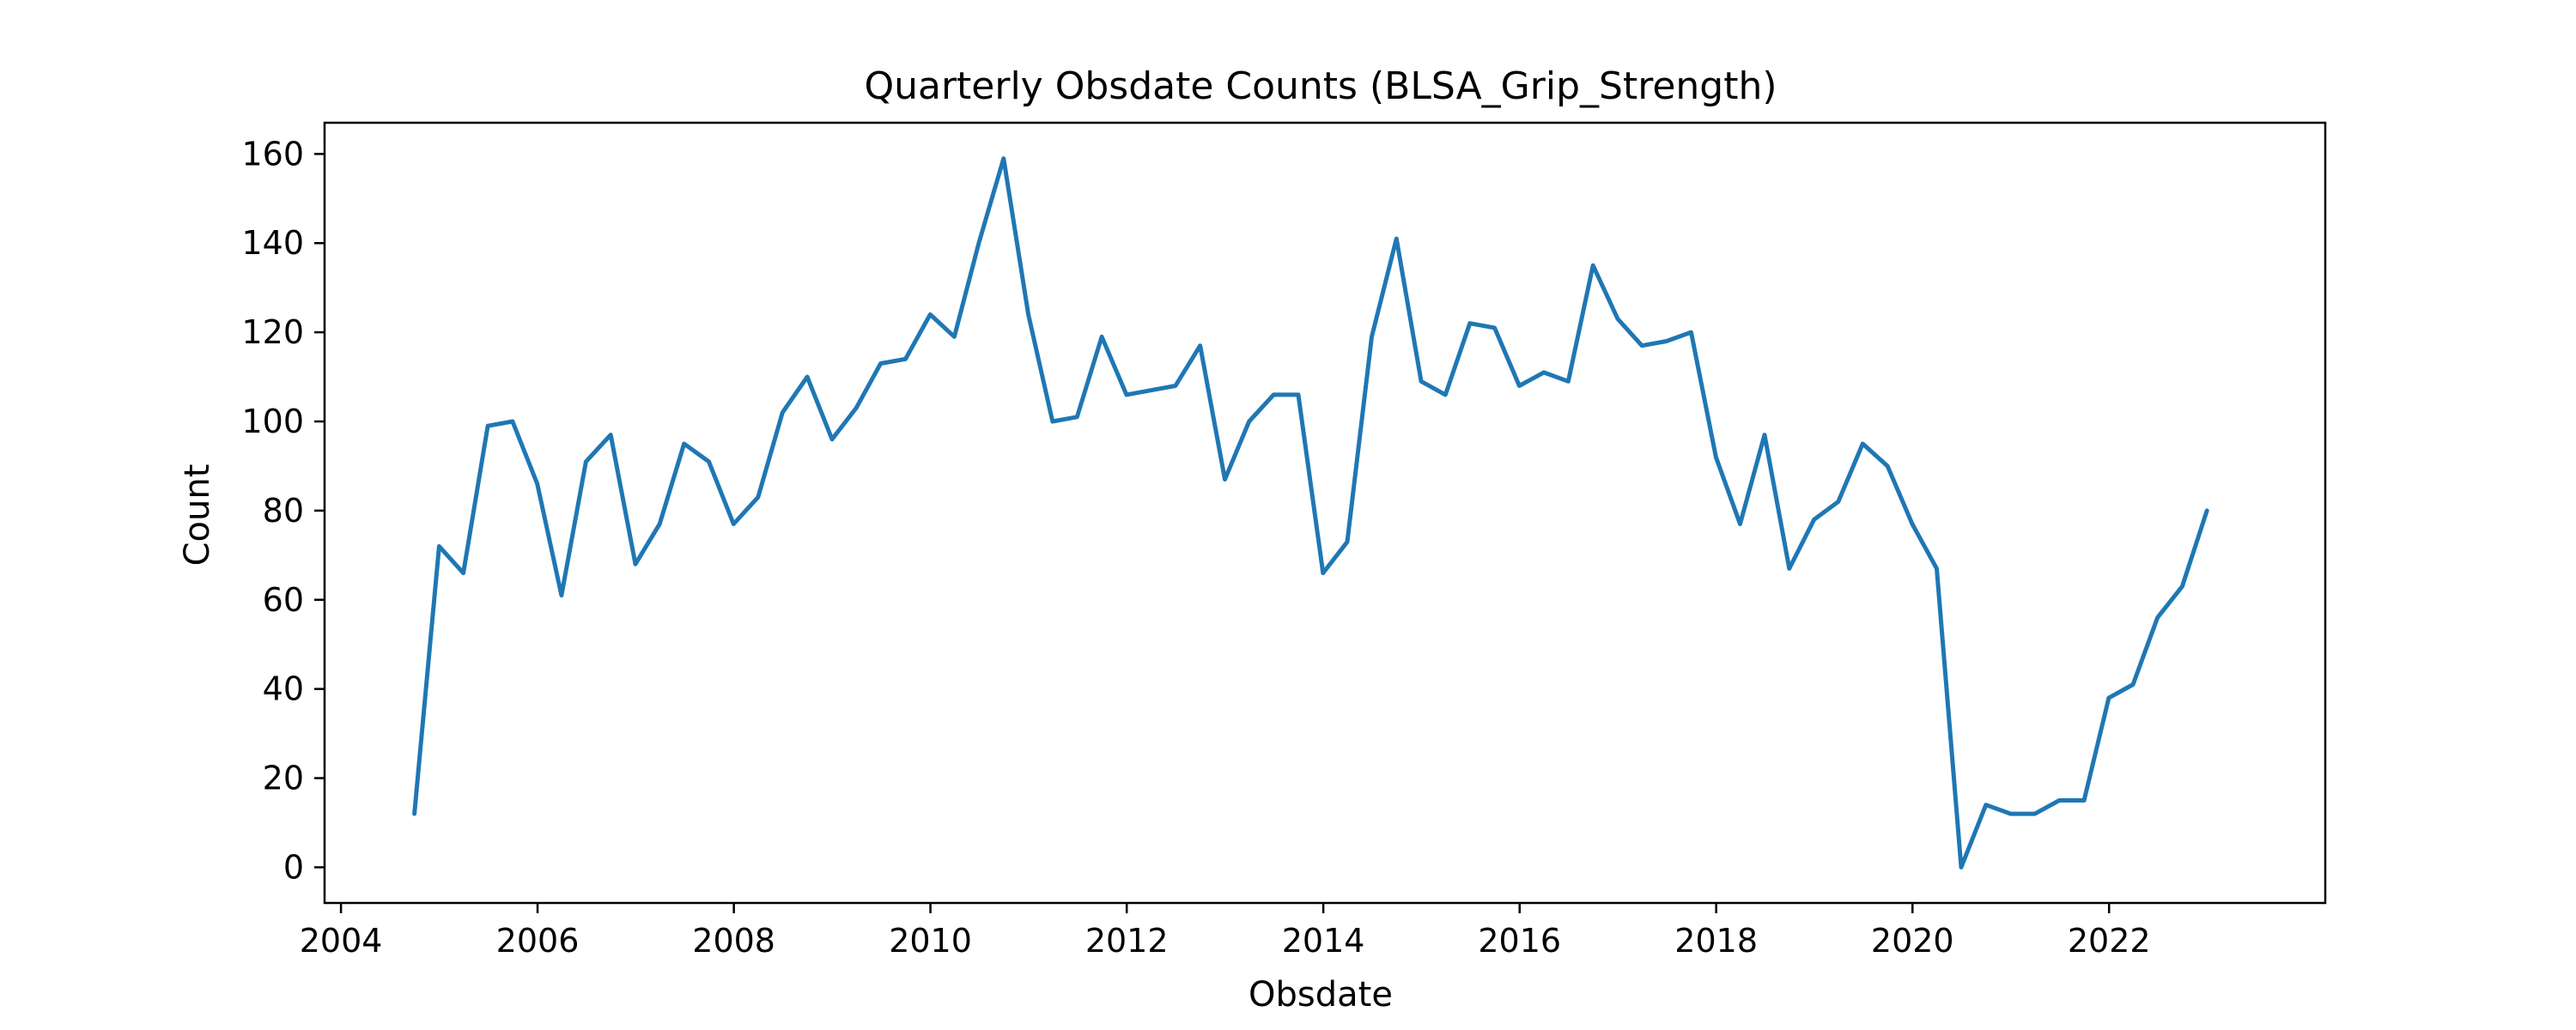 Image resolution: width=2576 pixels, height=1030 pixels. Describe the element at coordinates (272, 332) in the screenshot. I see `y-tick-label: 120` at that location.